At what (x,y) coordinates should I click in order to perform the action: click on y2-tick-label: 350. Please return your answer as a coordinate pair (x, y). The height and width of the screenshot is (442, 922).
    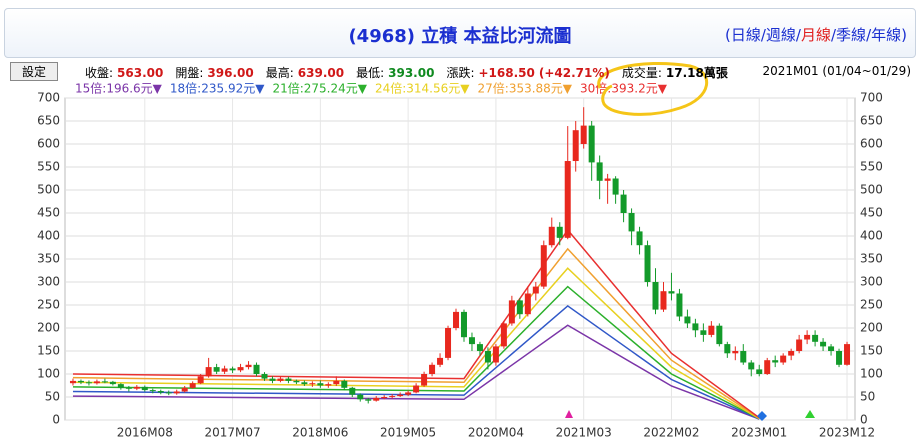
    Looking at the image, I should click on (871, 259).